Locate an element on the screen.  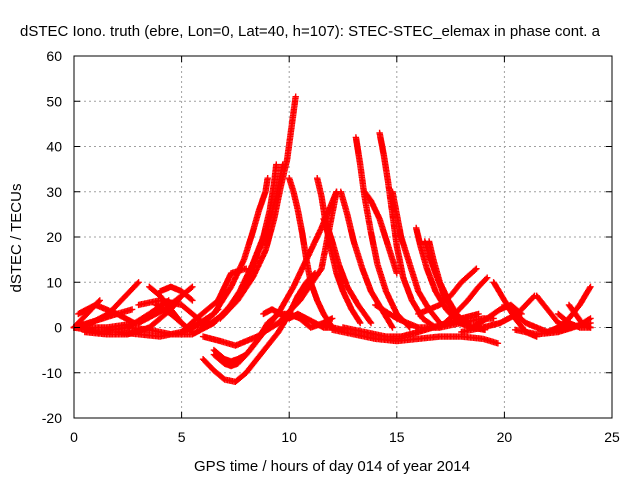
y-axis-label: dSTEC / TECUs is located at coordinates (16, 238).